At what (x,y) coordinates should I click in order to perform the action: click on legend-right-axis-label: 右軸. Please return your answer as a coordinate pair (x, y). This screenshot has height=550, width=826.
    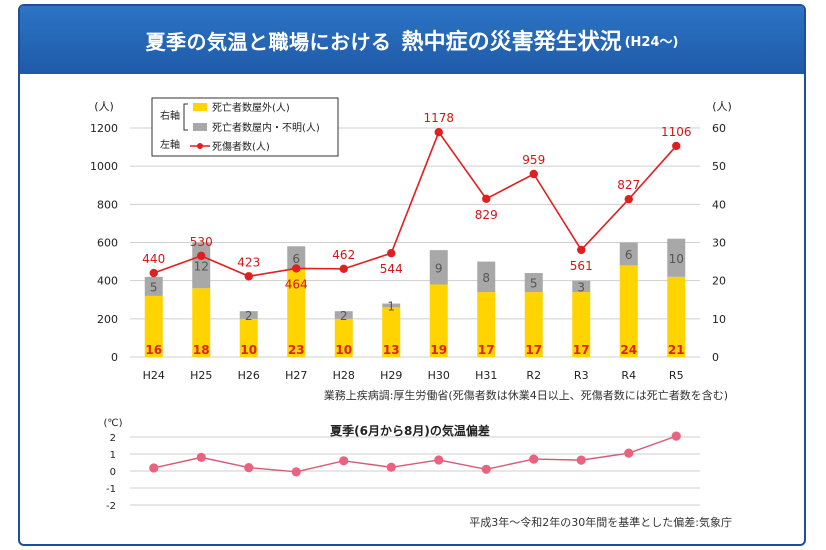
    Looking at the image, I should click on (170, 115).